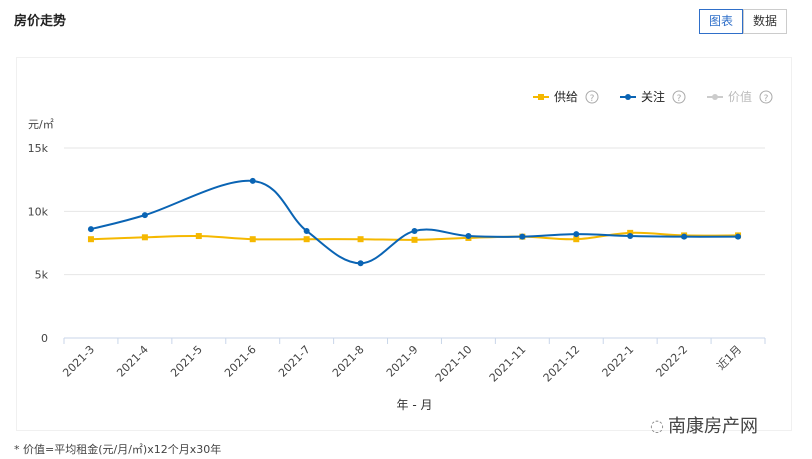 The width and height of the screenshot is (812, 459). What do you see at coordinates (186, 361) in the screenshot?
I see `x-tick-label: 2021-5` at bounding box center [186, 361].